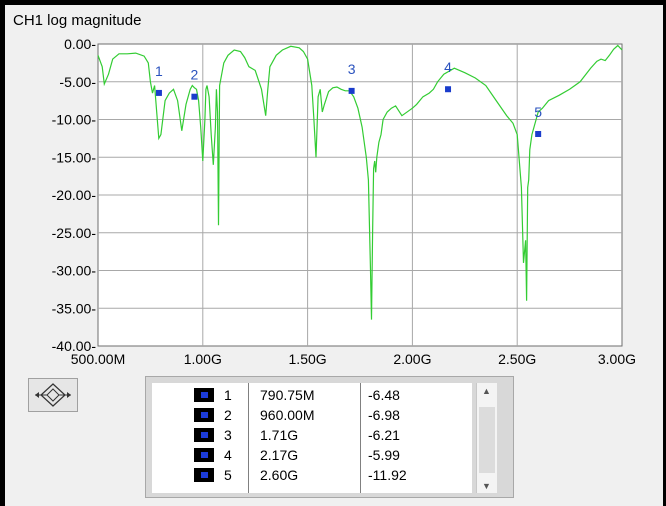  What do you see at coordinates (203, 359) in the screenshot?
I see `x-tick-label: 1.00G` at bounding box center [203, 359].